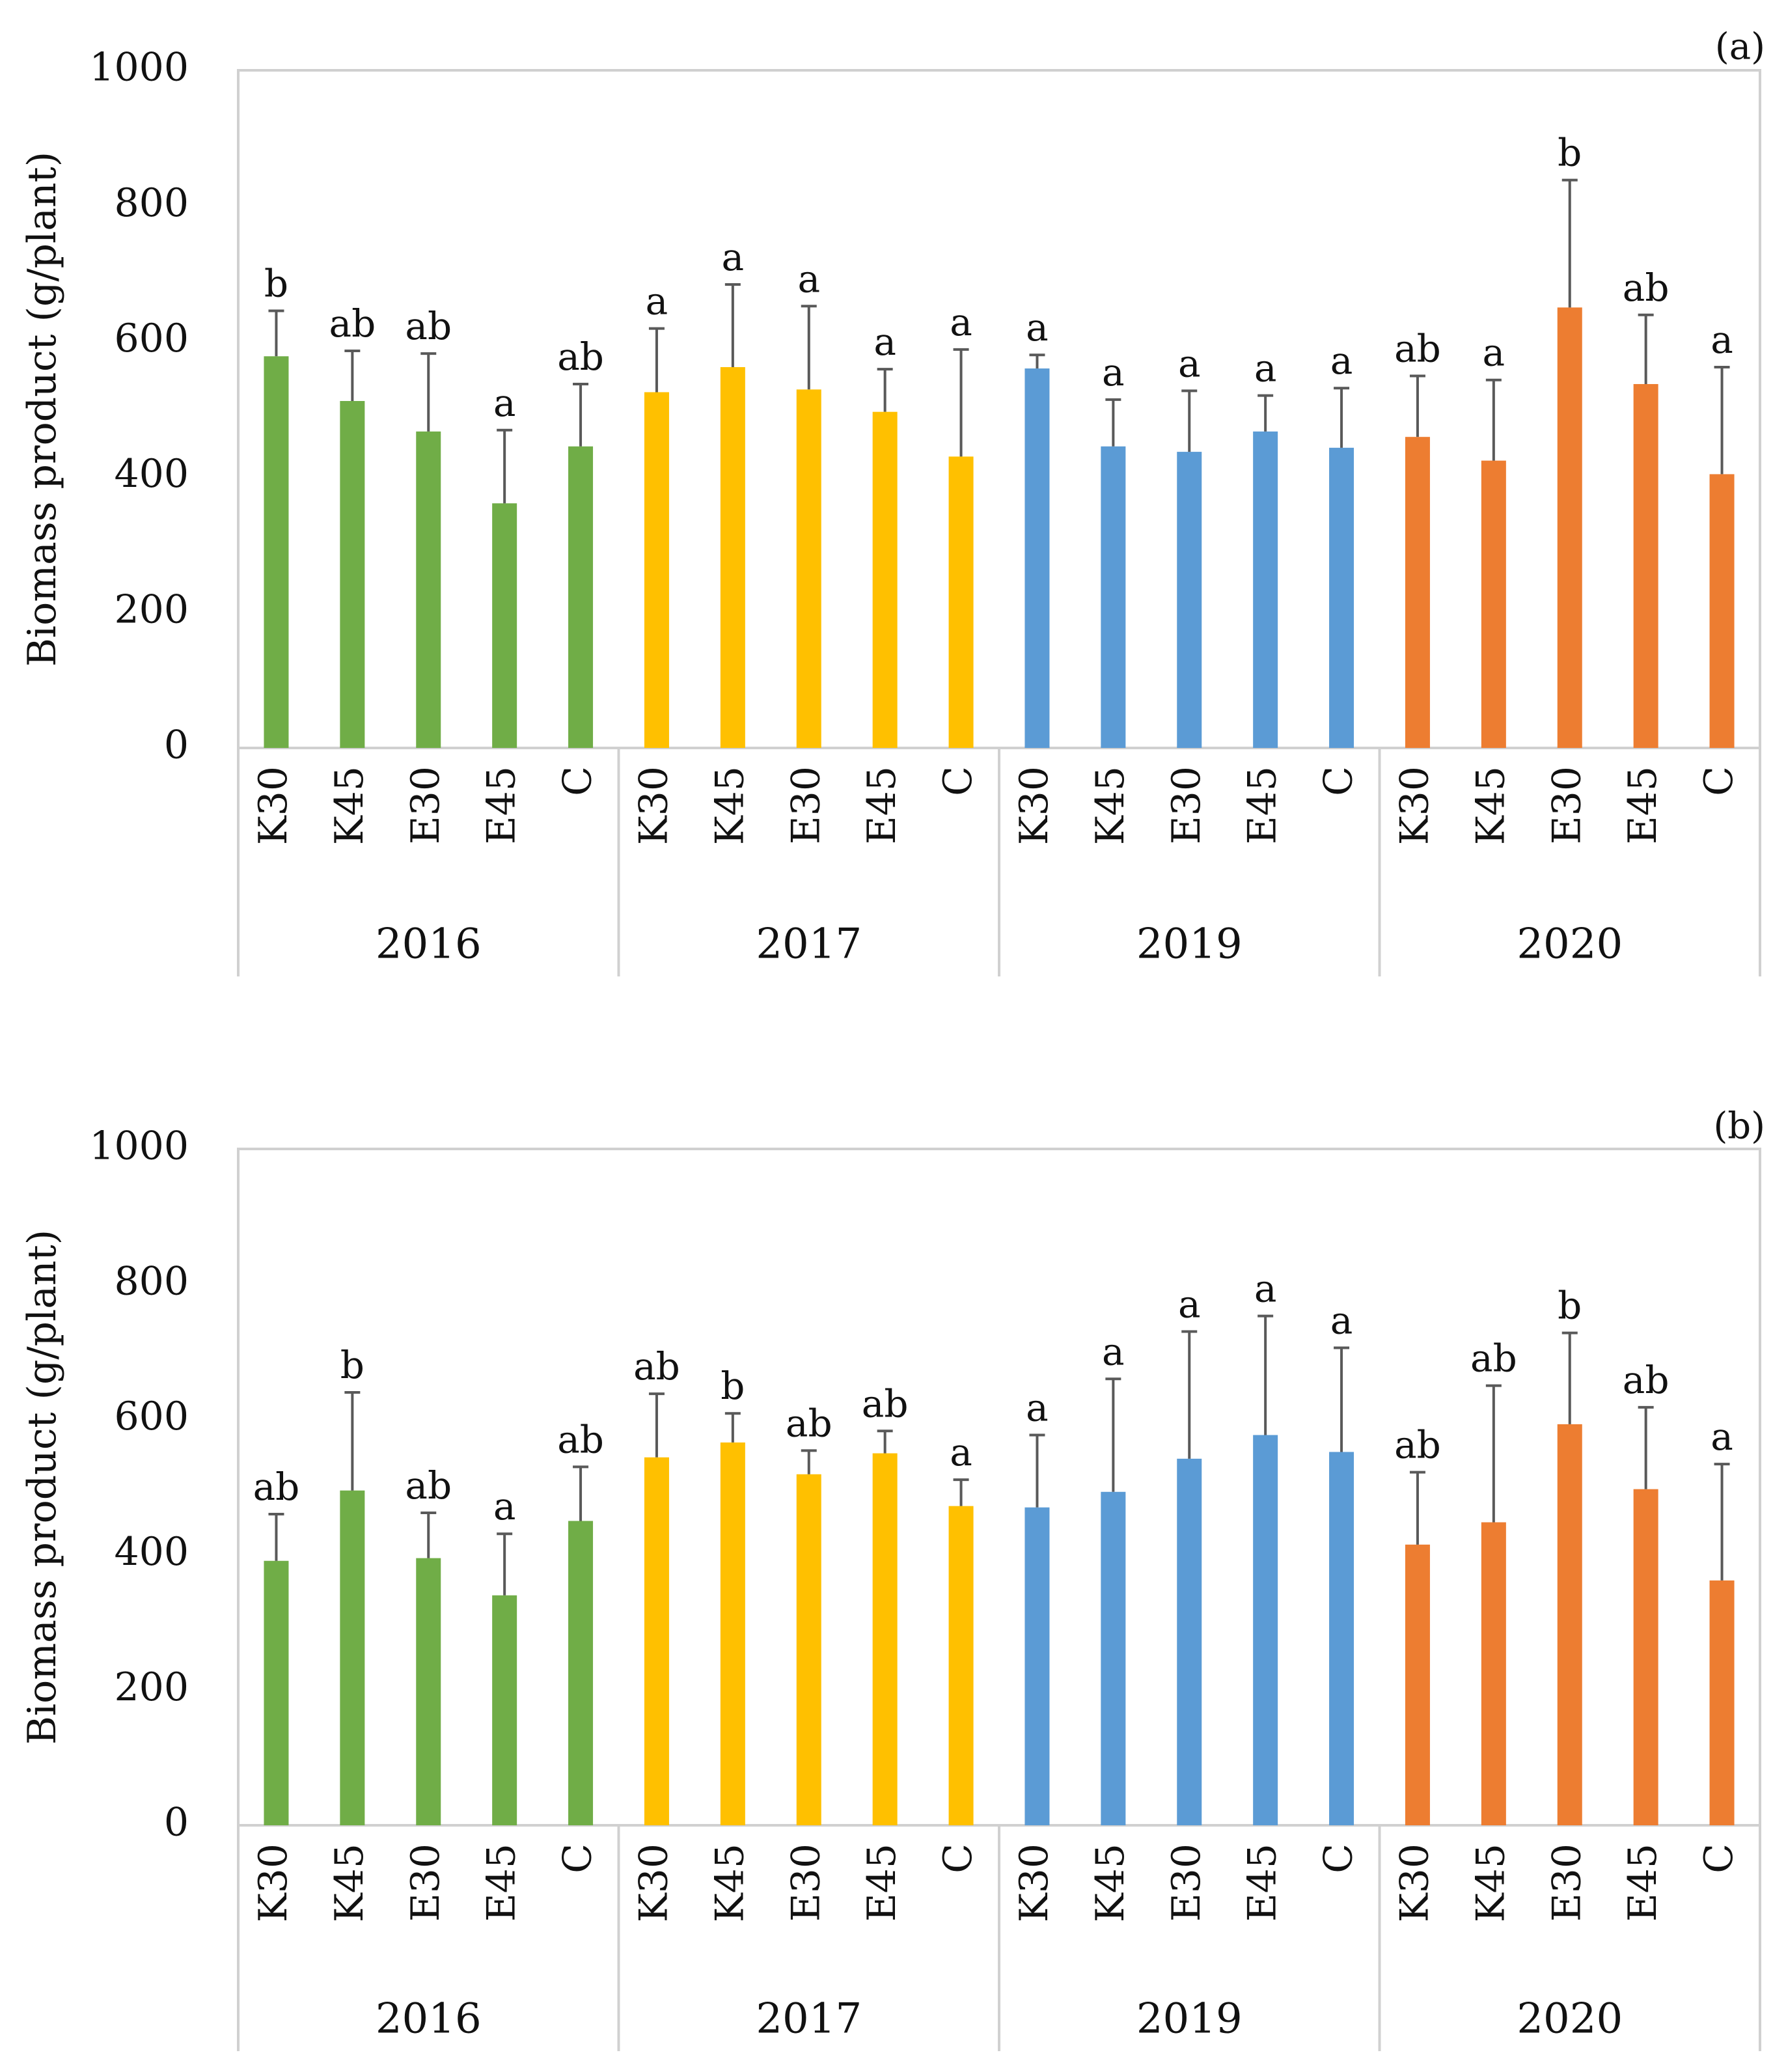  Describe the element at coordinates (1739, 1126) in the screenshot. I see `panel-label: (b)` at that location.